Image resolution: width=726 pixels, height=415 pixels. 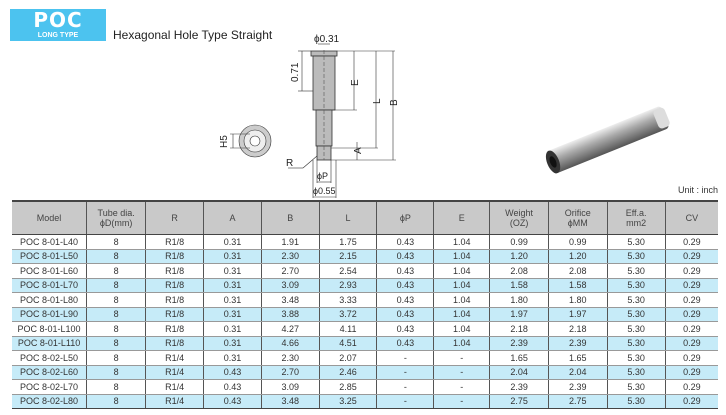 What do you see at coordinates (347, 343) in the screenshot?
I see `table-cell: 4.51` at bounding box center [347, 343].